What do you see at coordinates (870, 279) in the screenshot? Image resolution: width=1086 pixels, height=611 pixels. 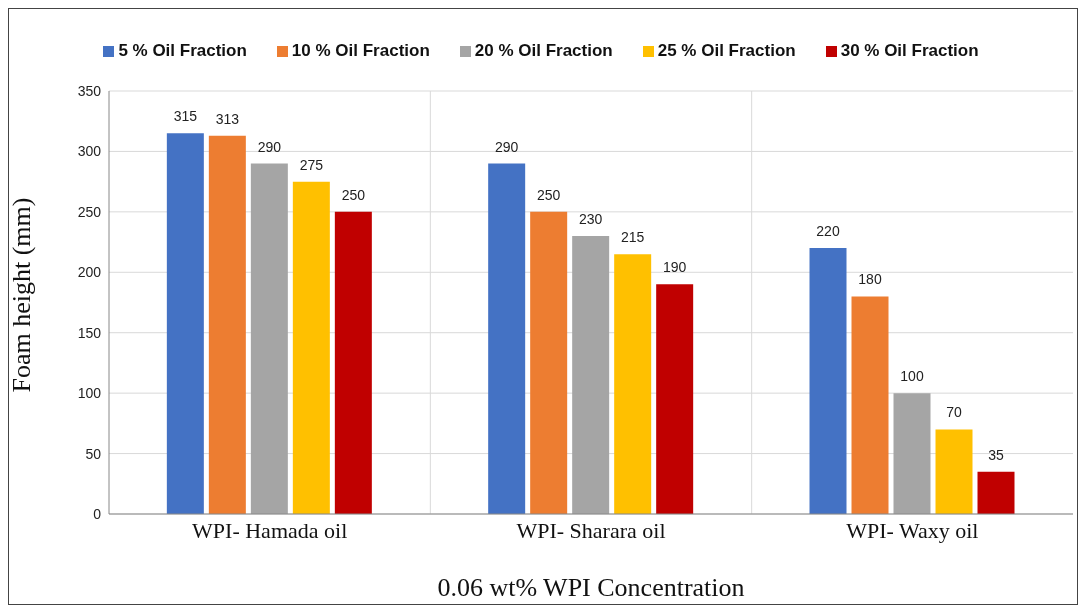 I see `data-label: 180` at bounding box center [870, 279].